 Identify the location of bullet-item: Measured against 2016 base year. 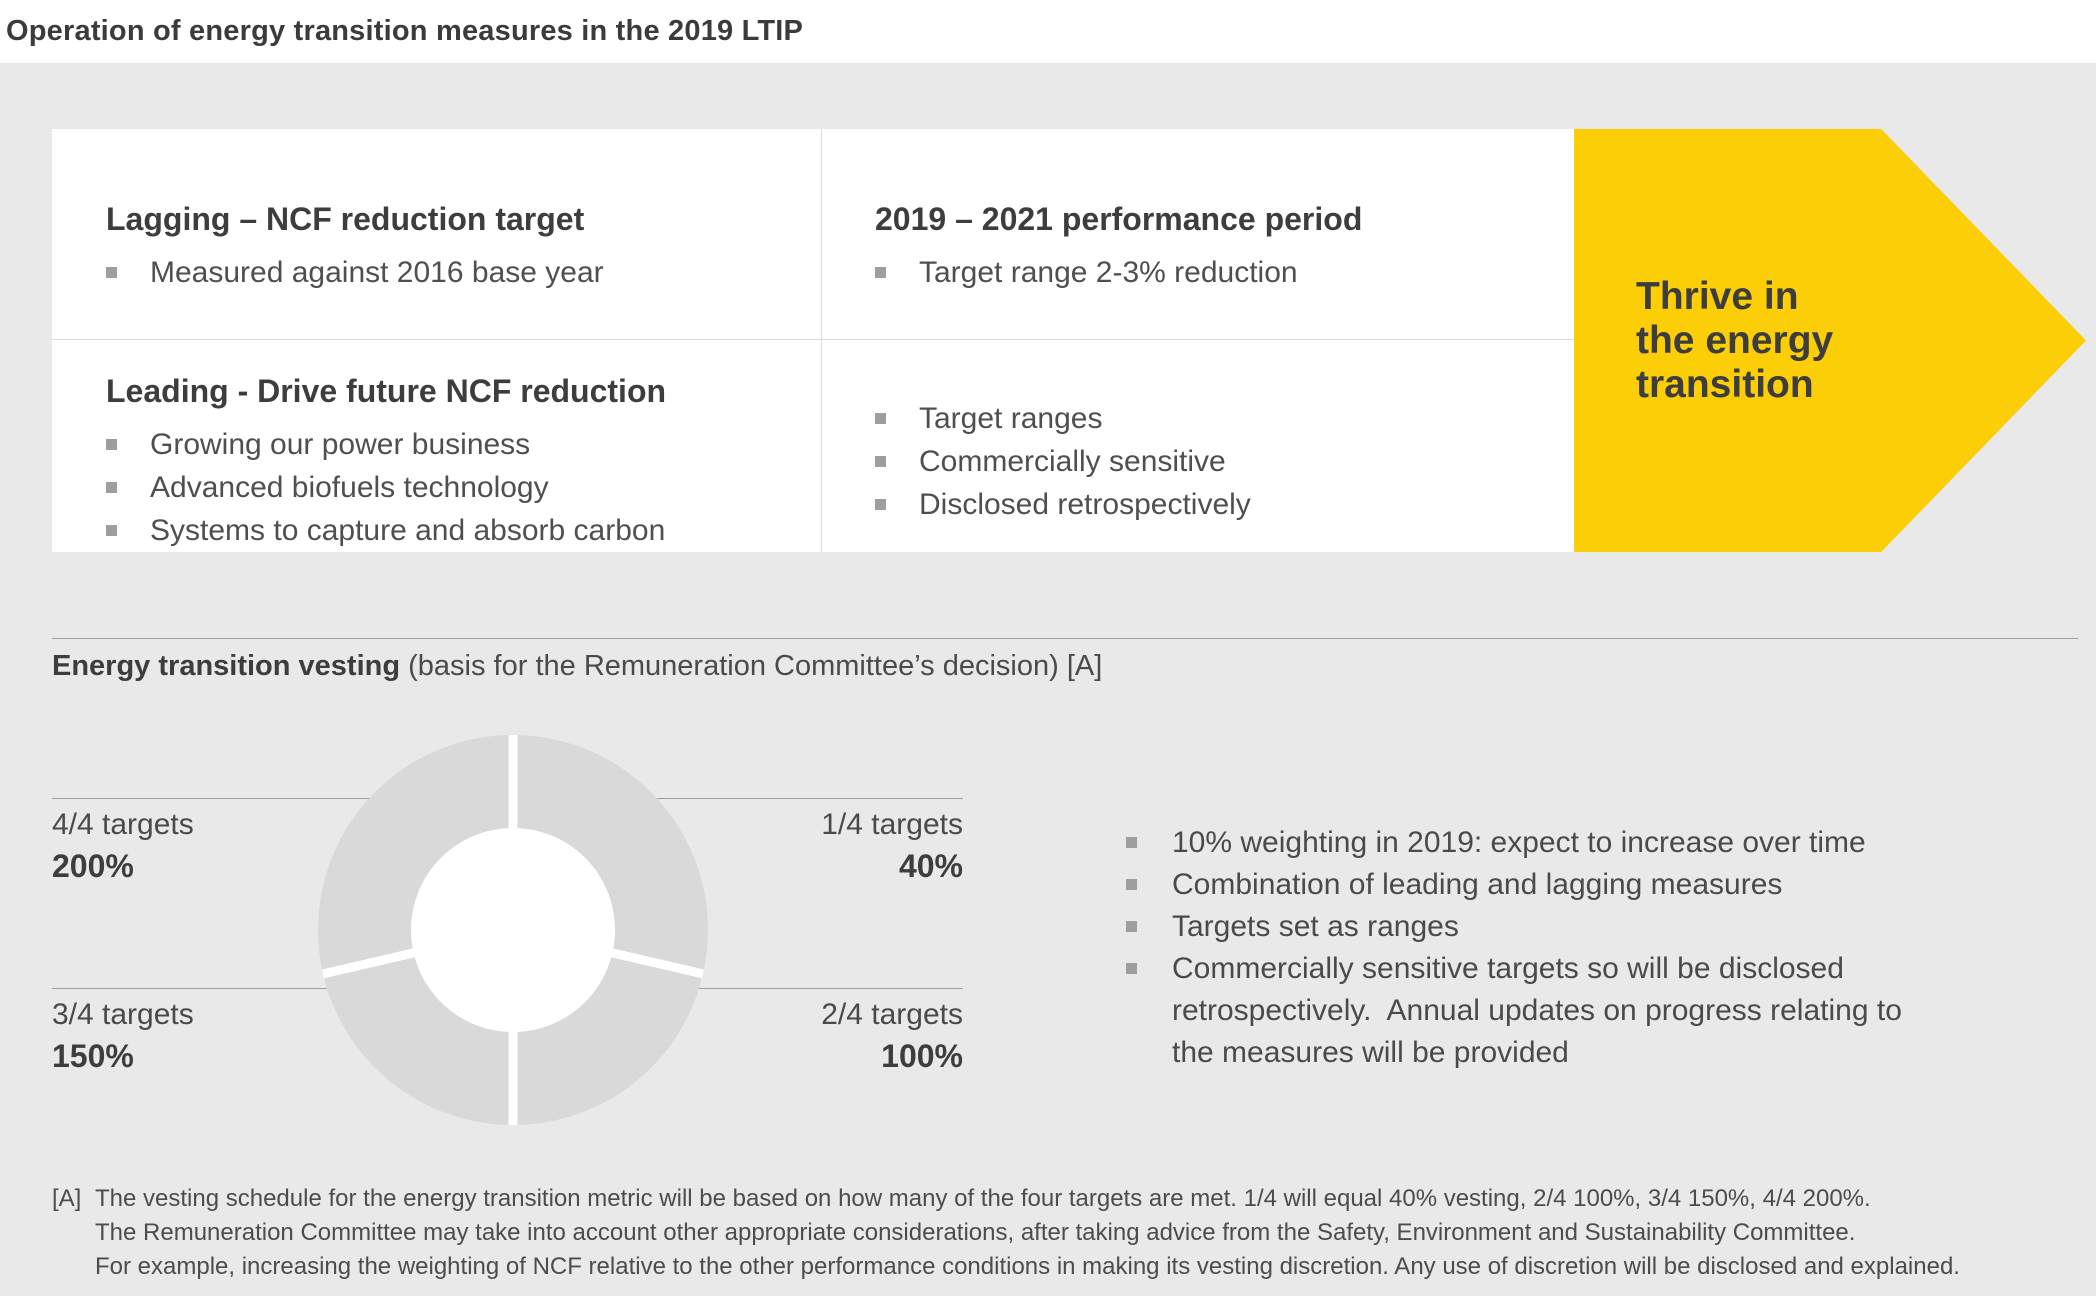
(456, 272).